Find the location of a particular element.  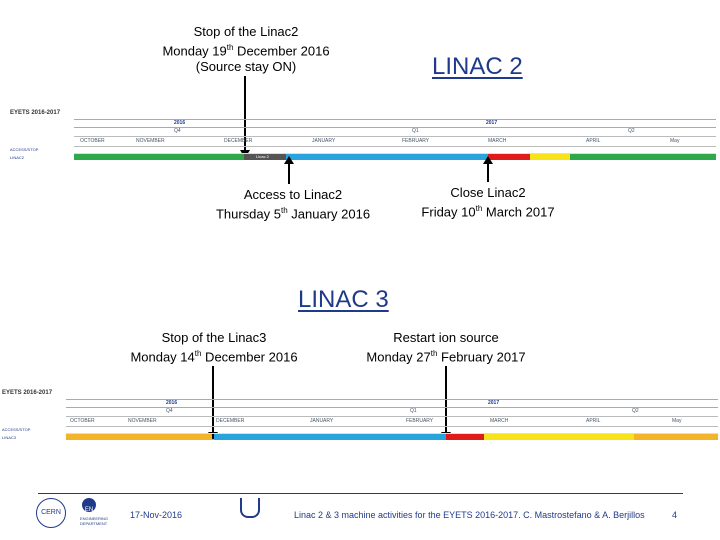

linac3-week-row is located at coordinates (392, 430).